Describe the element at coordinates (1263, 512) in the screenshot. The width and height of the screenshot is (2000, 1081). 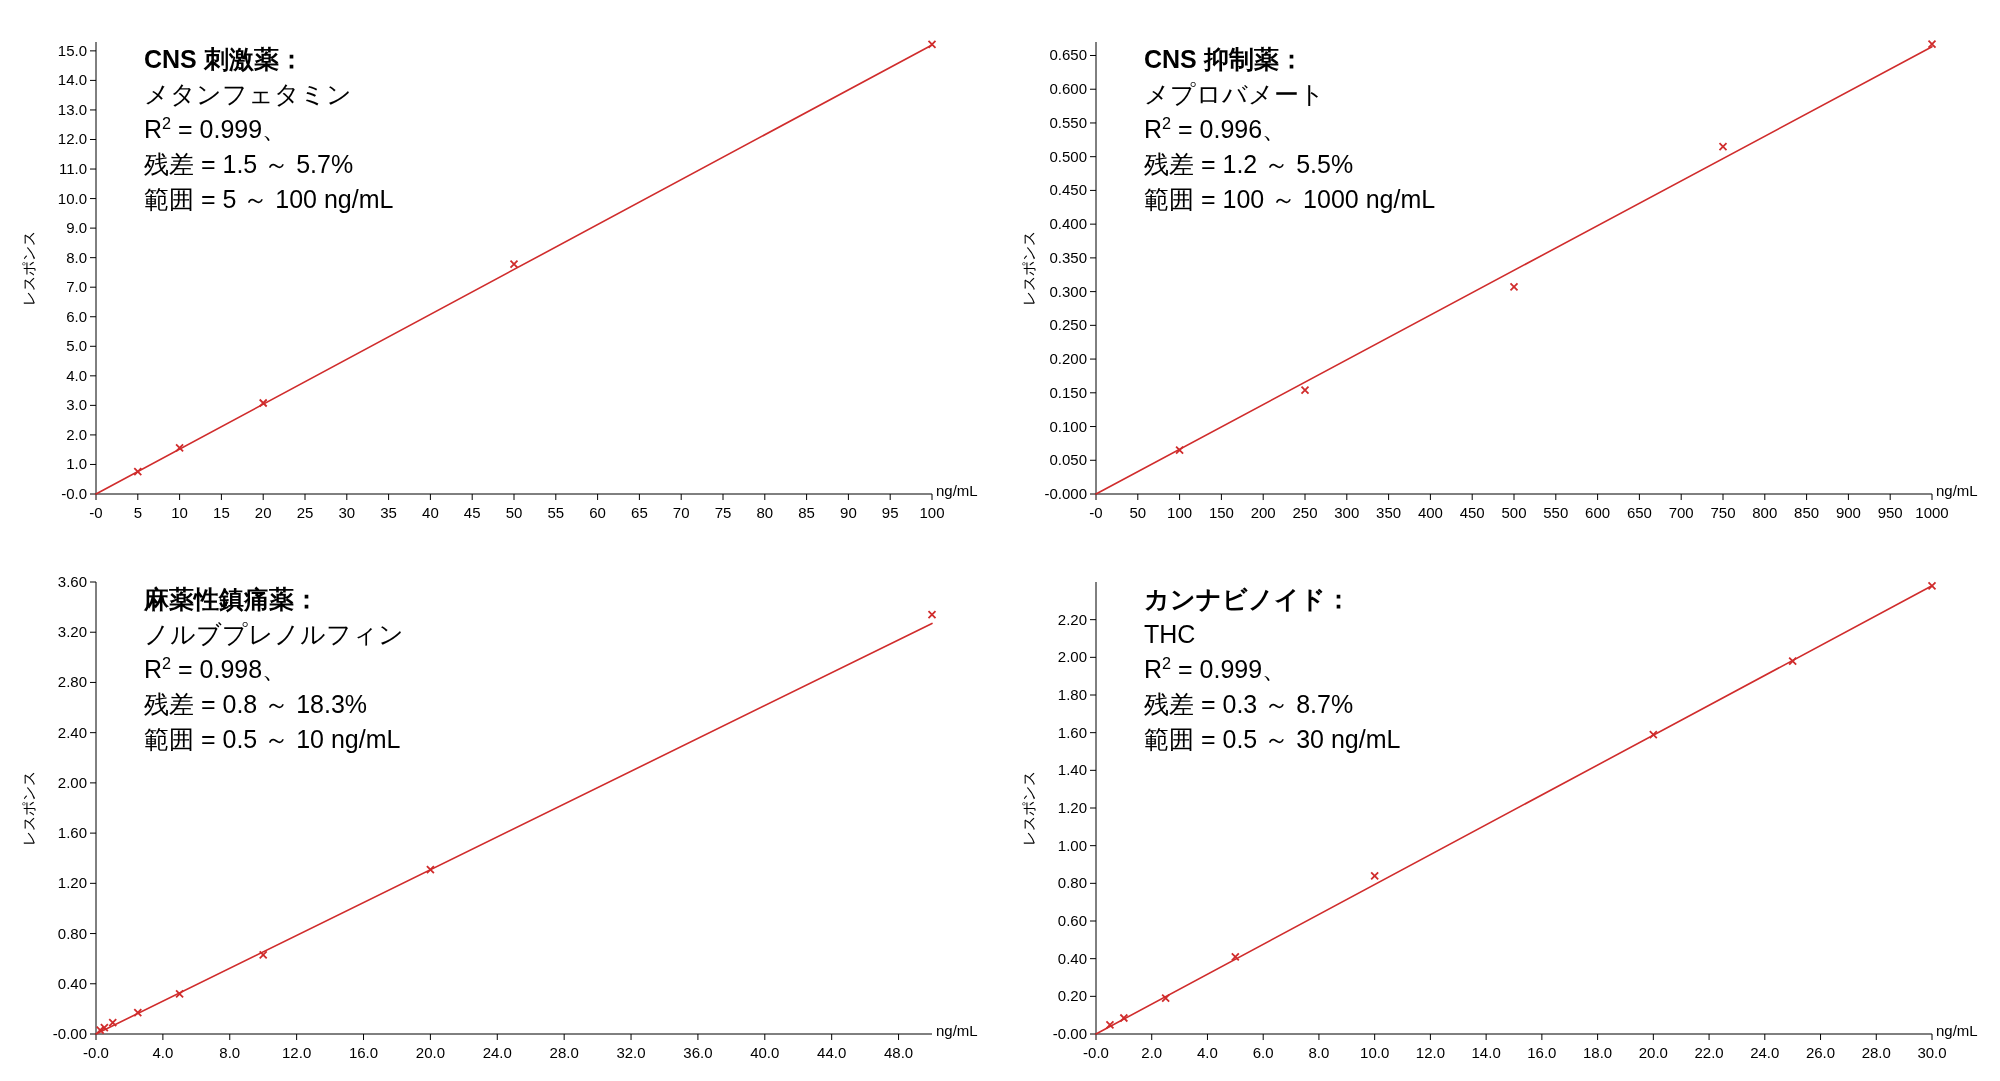
I see `x-tick-label: 200` at that location.